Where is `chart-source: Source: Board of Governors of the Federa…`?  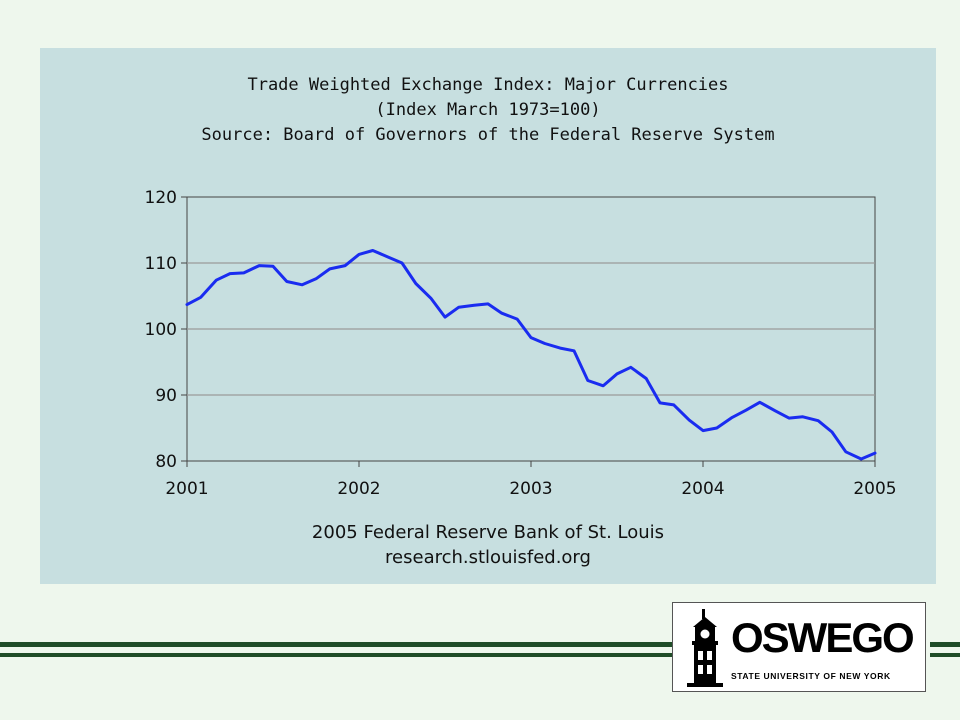 chart-source: Source: Board of Governors of the Federa… is located at coordinates (488, 135).